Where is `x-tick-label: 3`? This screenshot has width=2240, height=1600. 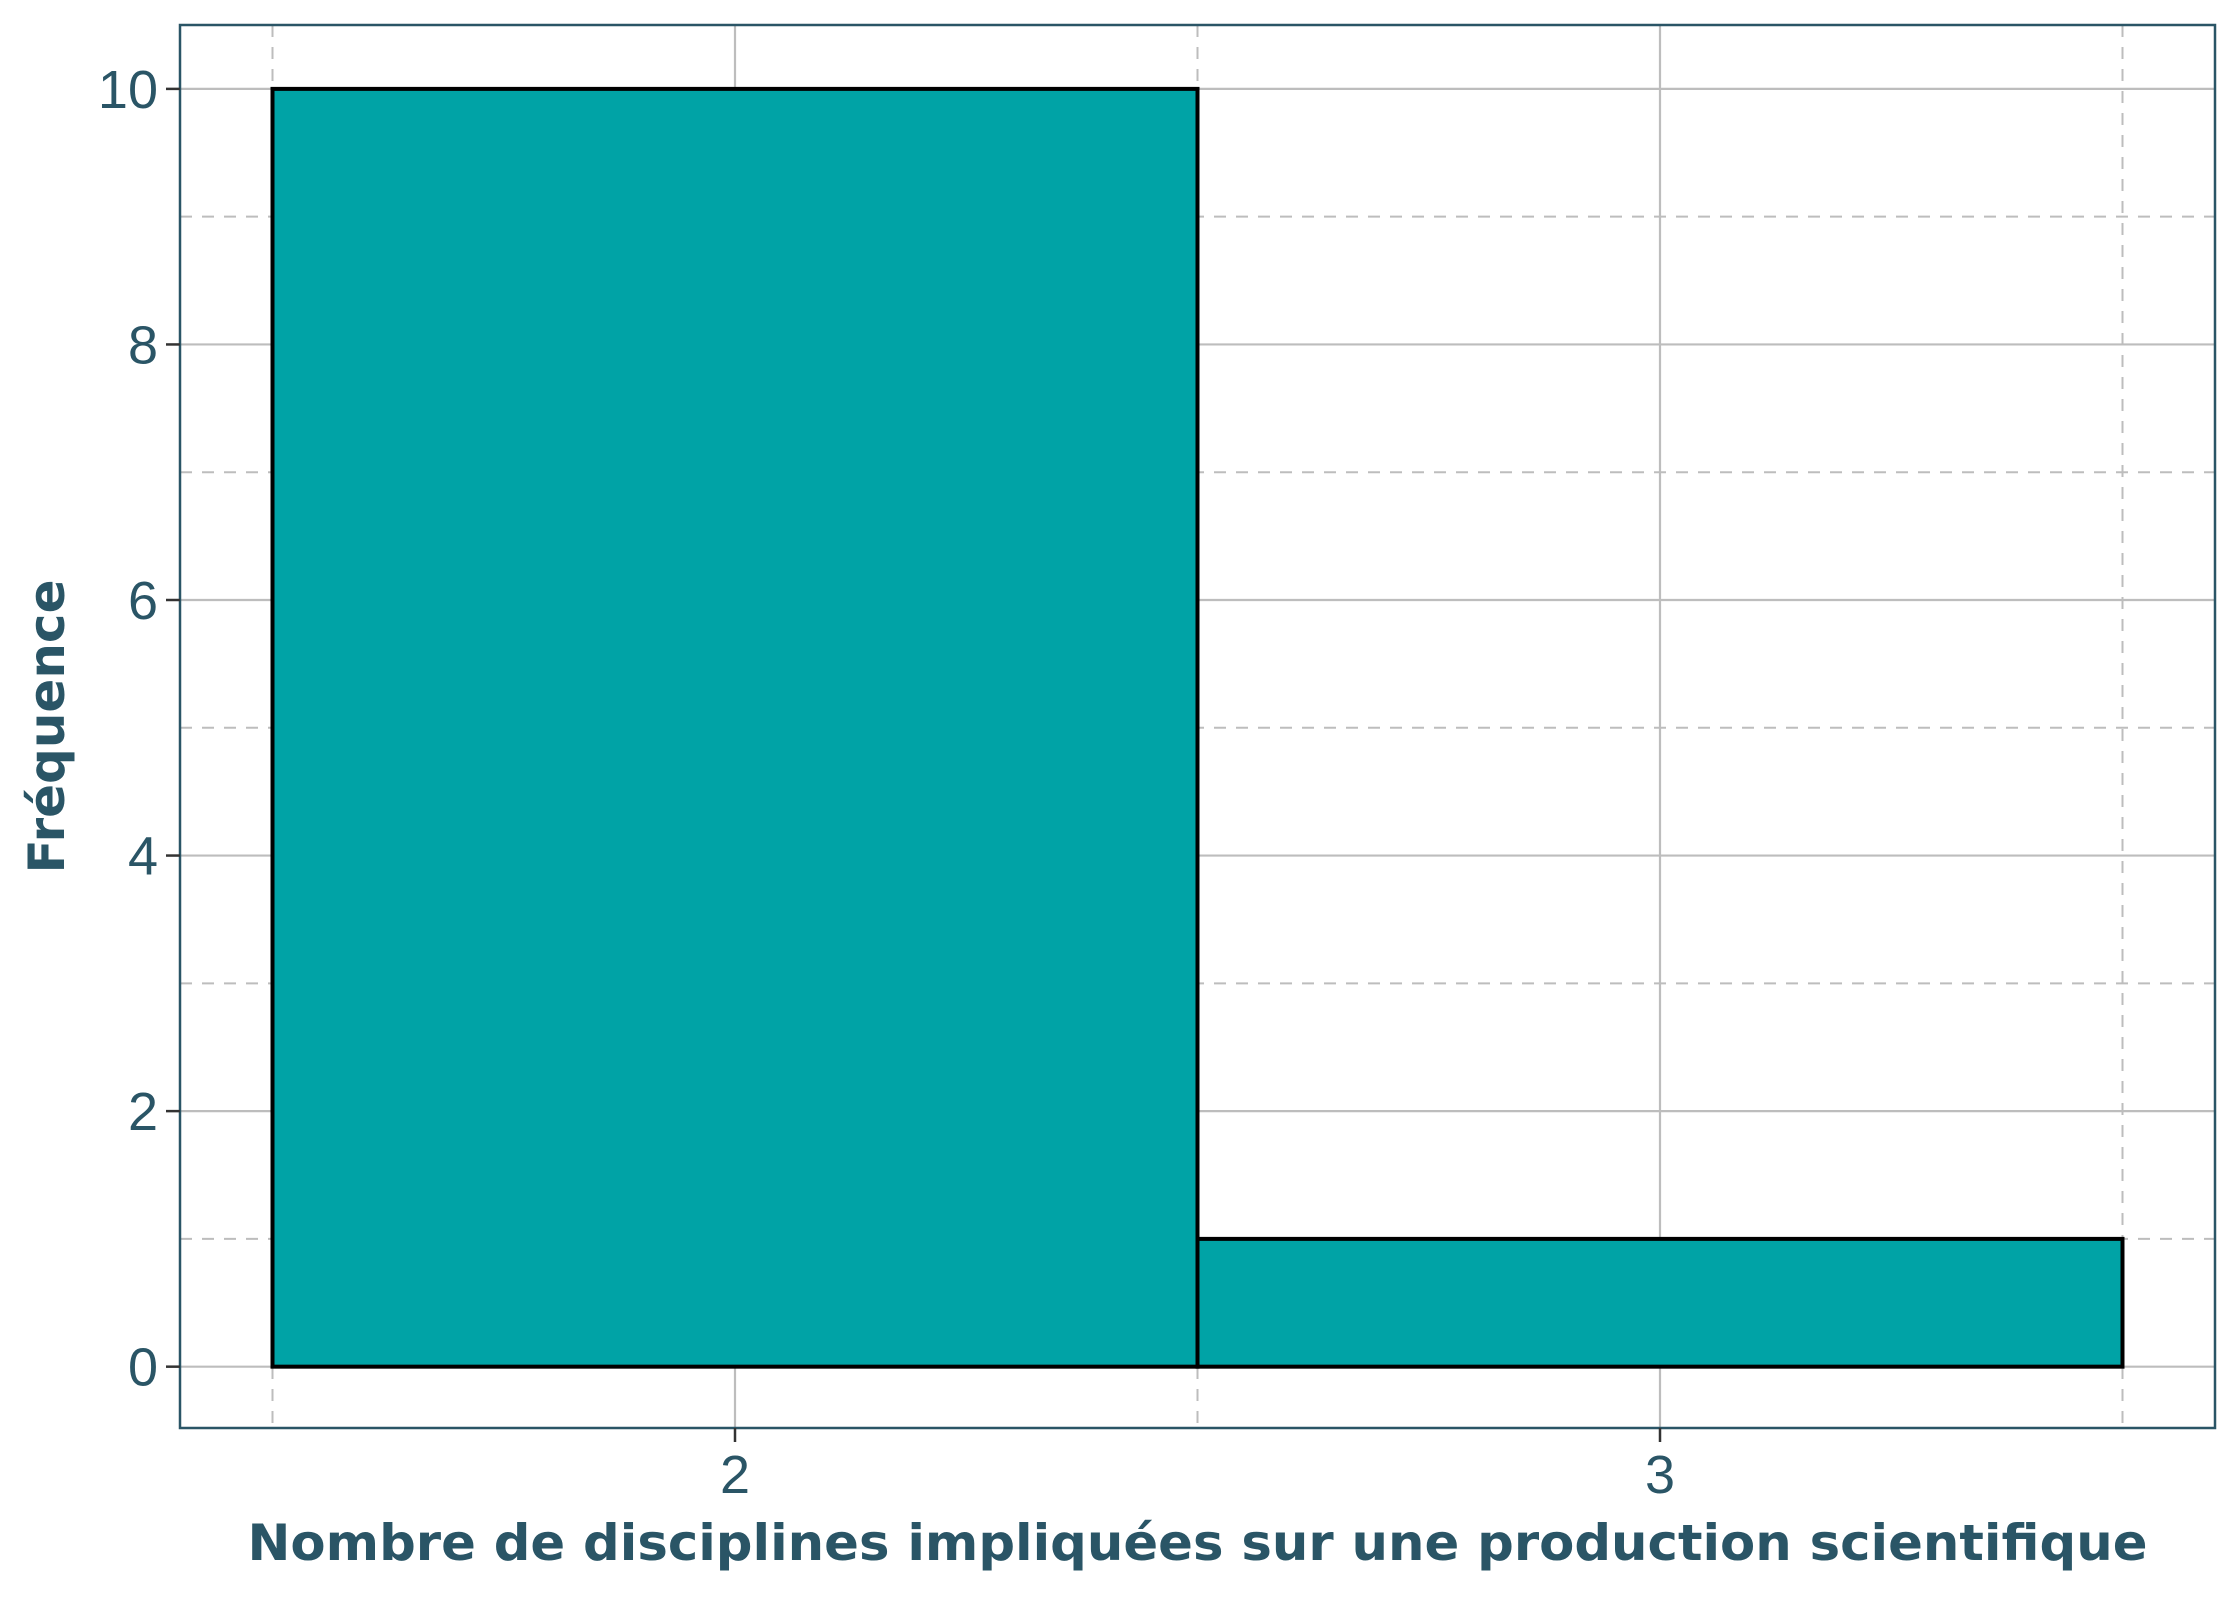 x-tick-label: 3 is located at coordinates (1660, 1475).